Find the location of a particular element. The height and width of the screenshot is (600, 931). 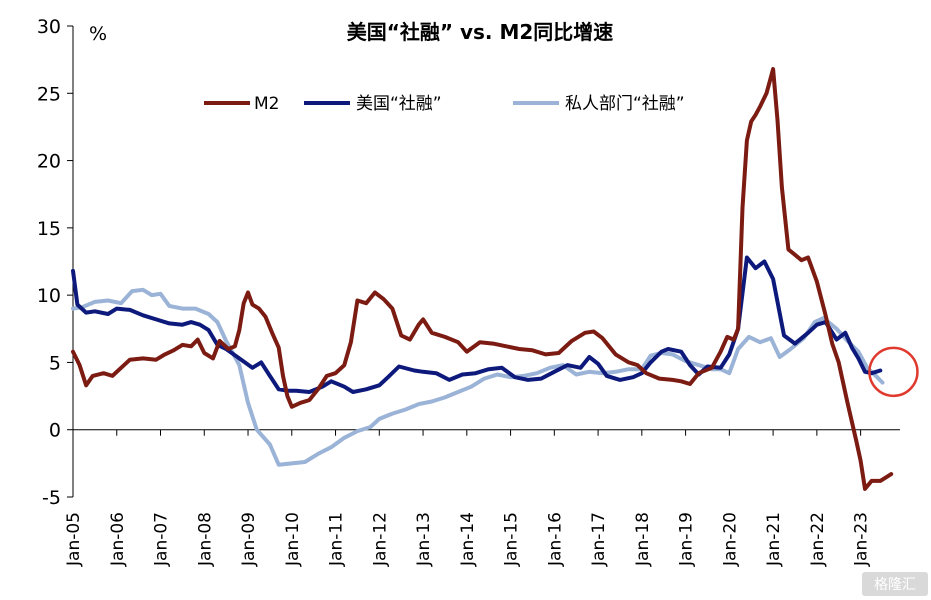

x-tick-label: Jan-10 is located at coordinates (293, 539).